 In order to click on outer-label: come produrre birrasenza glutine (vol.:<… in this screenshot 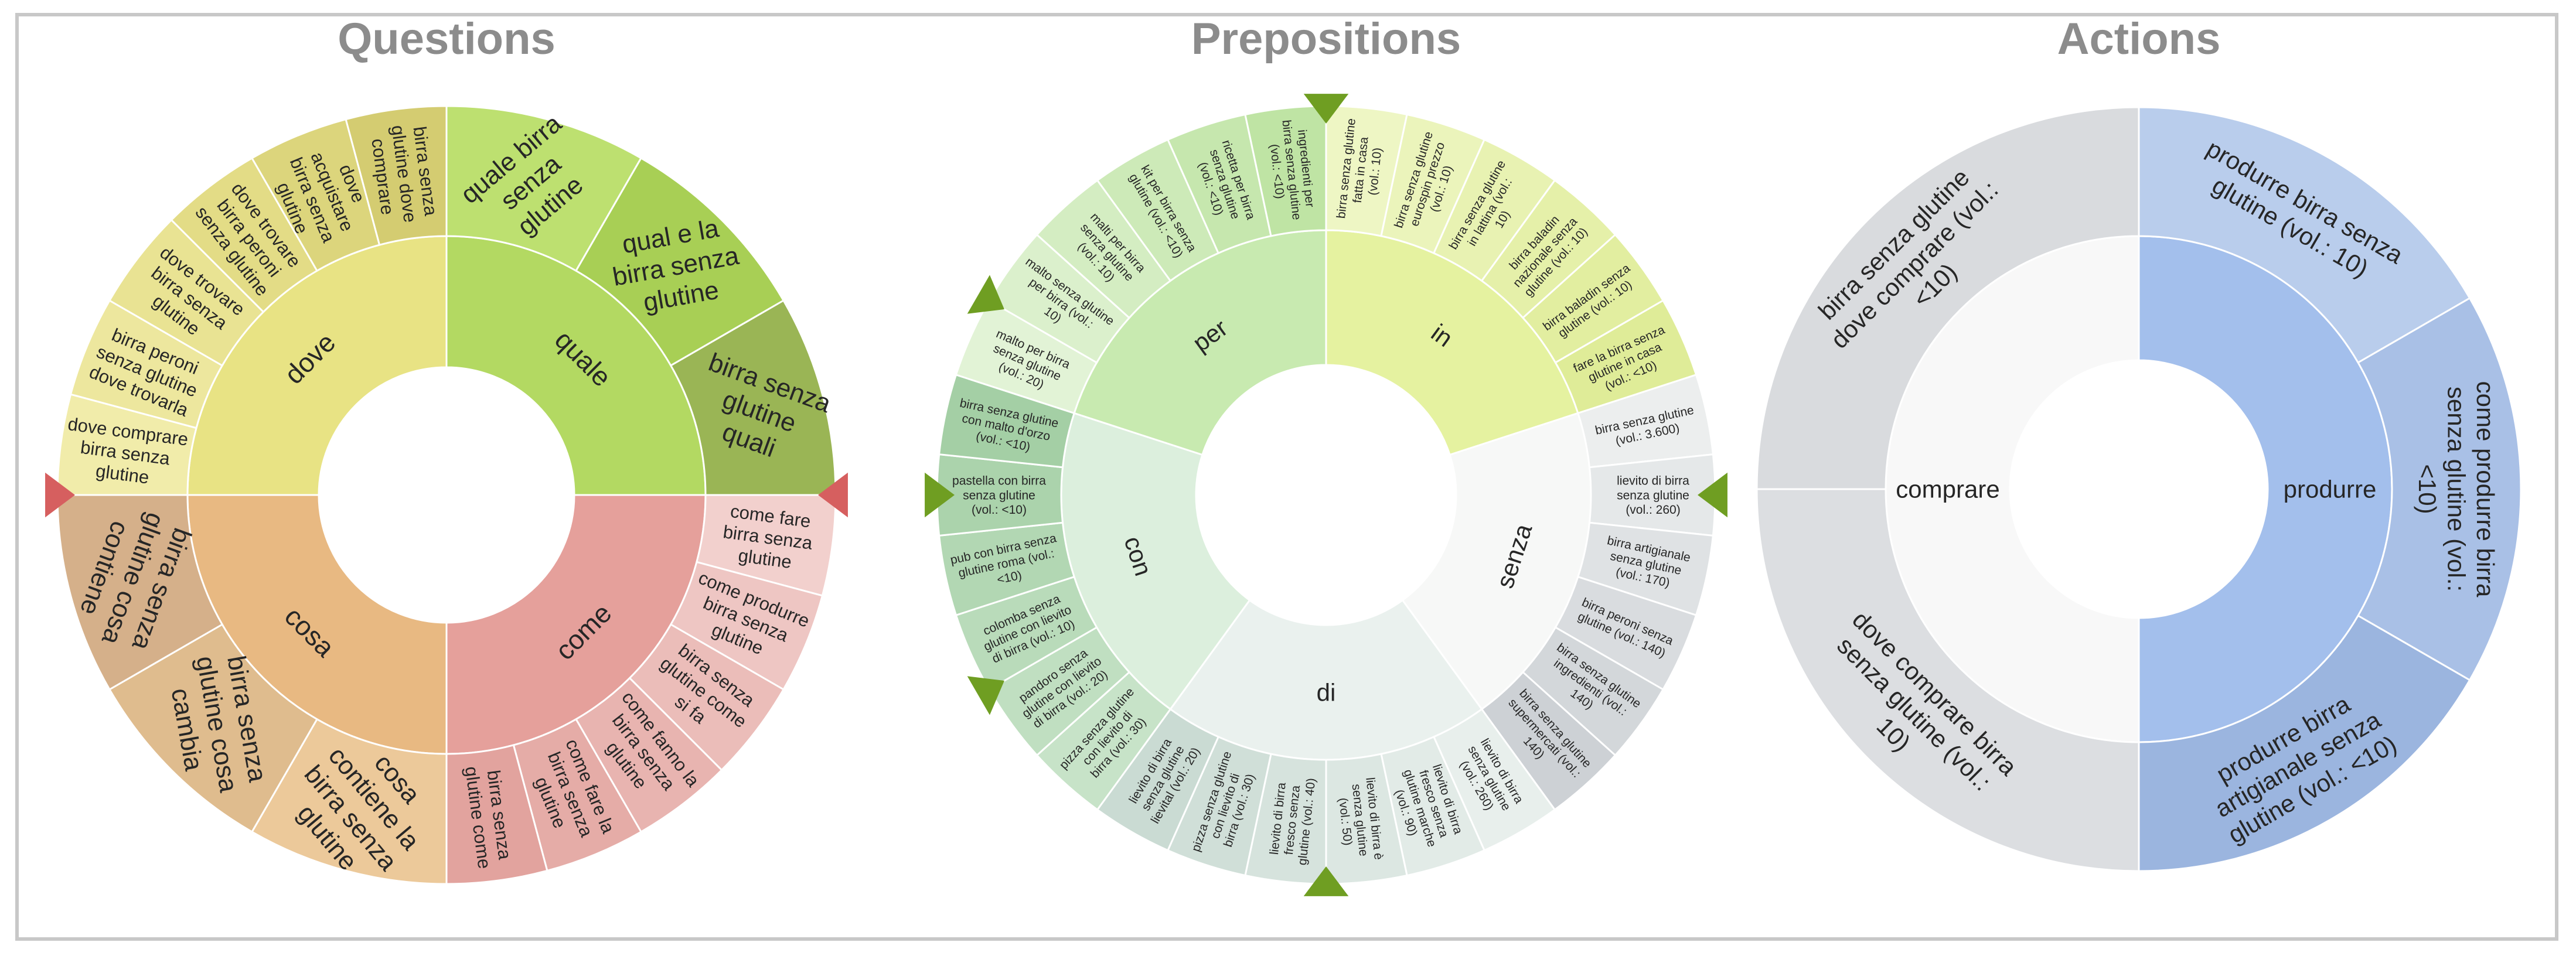, I will do `click(2456, 490)`.